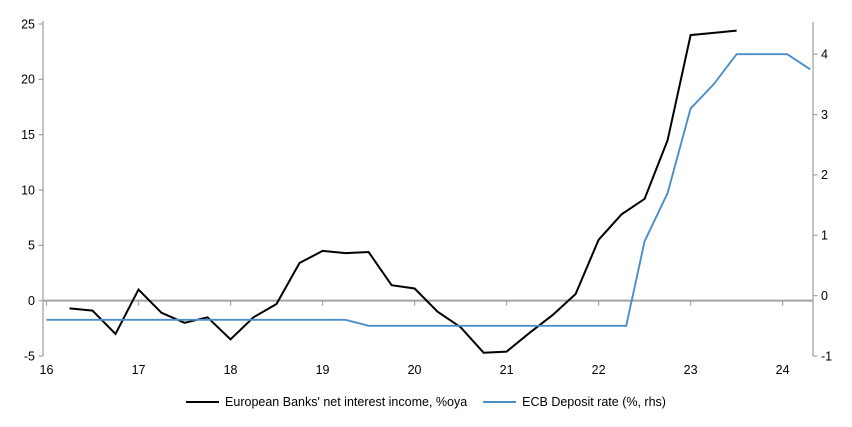 The image size is (852, 427). Describe the element at coordinates (824, 54) in the screenshot. I see `right-axis-tick-label: 4` at that location.